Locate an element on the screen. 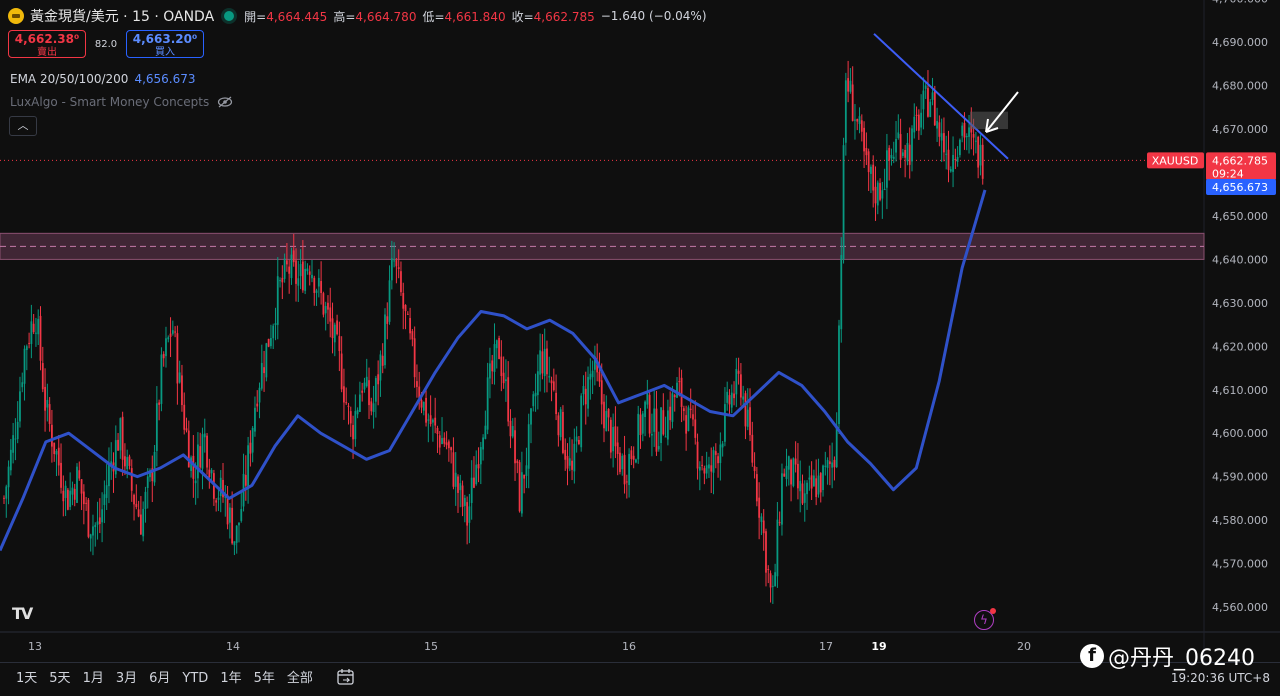 This screenshot has height=696, width=1280. chevron-up-icon: ︿ is located at coordinates (23, 126).